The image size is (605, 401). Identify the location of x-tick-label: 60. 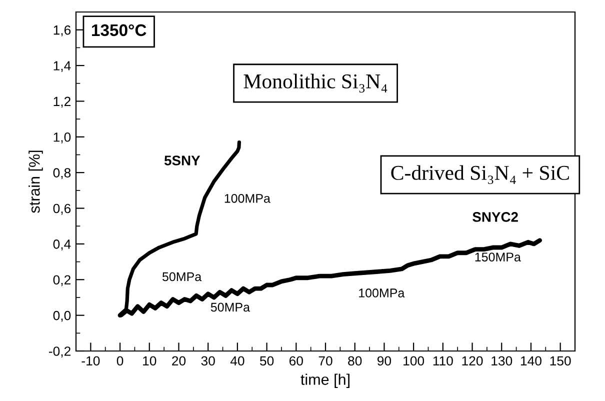
(296, 361).